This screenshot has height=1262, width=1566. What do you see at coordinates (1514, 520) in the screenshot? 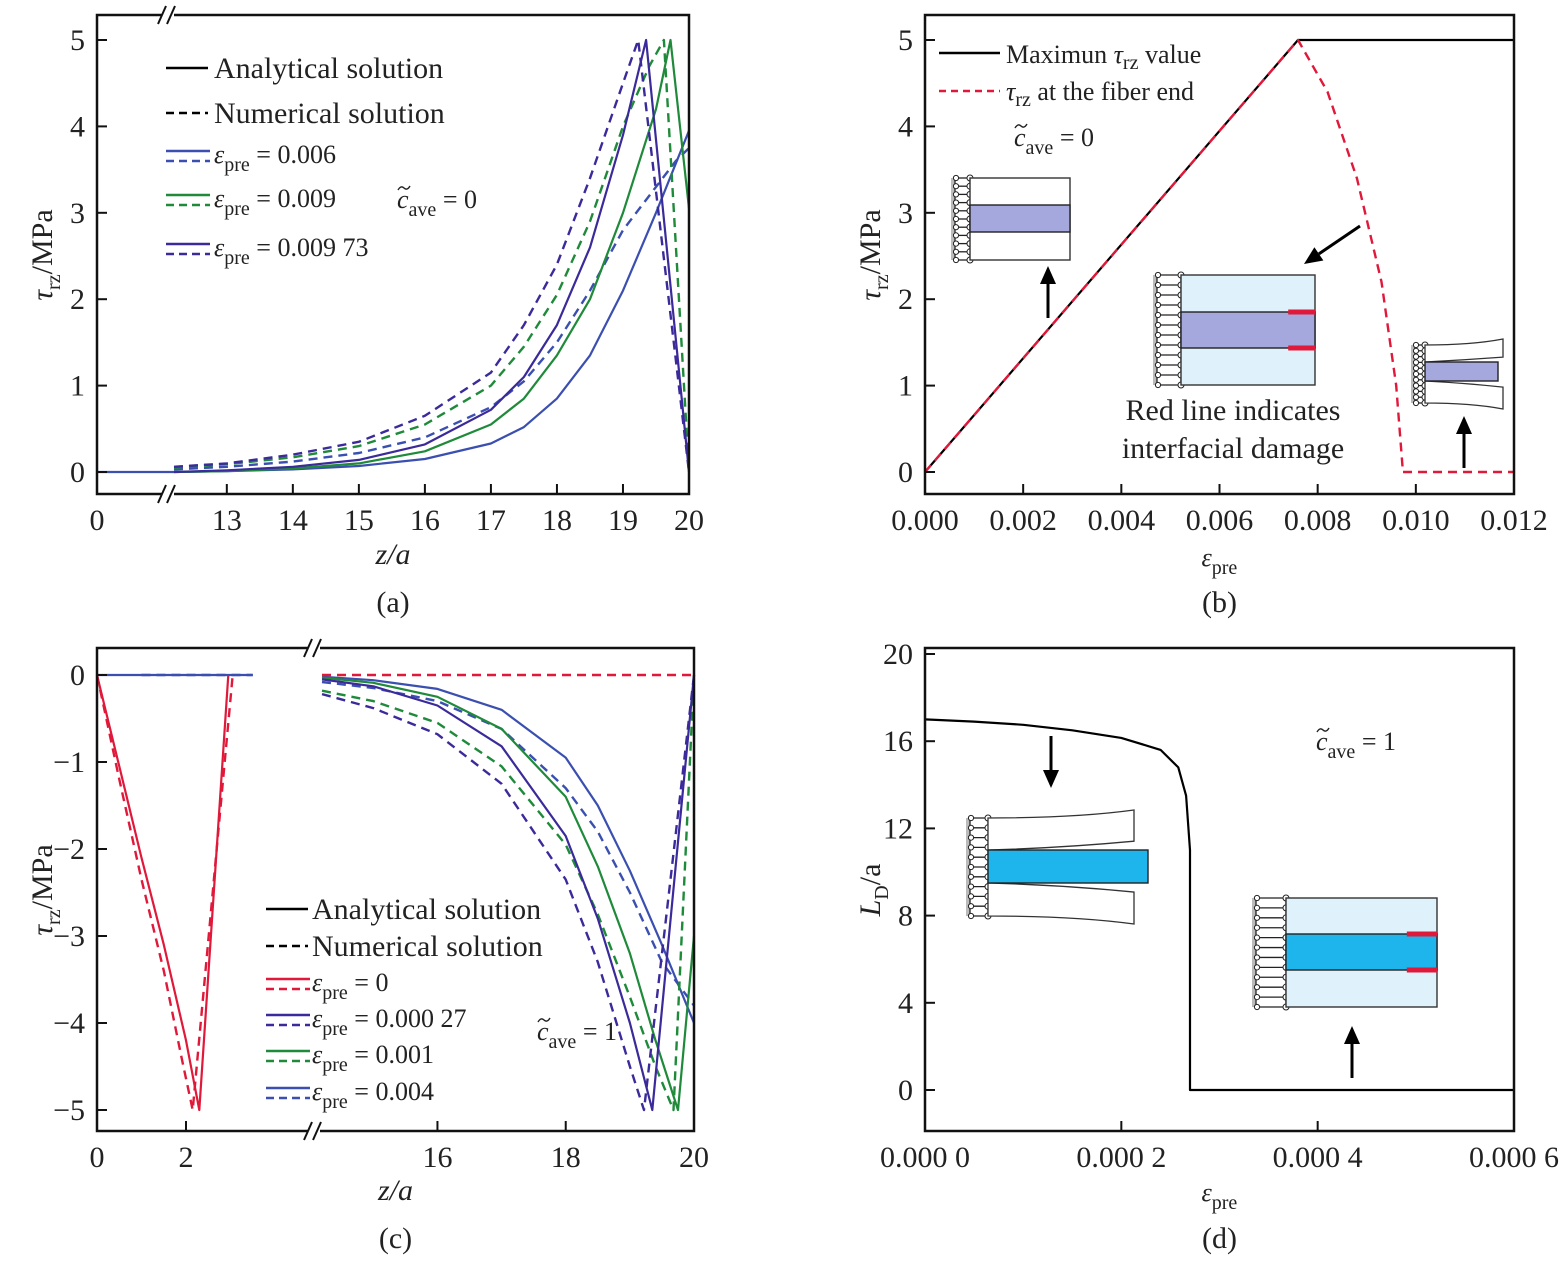
I see `x-tick-label: 0.012` at bounding box center [1514, 520].